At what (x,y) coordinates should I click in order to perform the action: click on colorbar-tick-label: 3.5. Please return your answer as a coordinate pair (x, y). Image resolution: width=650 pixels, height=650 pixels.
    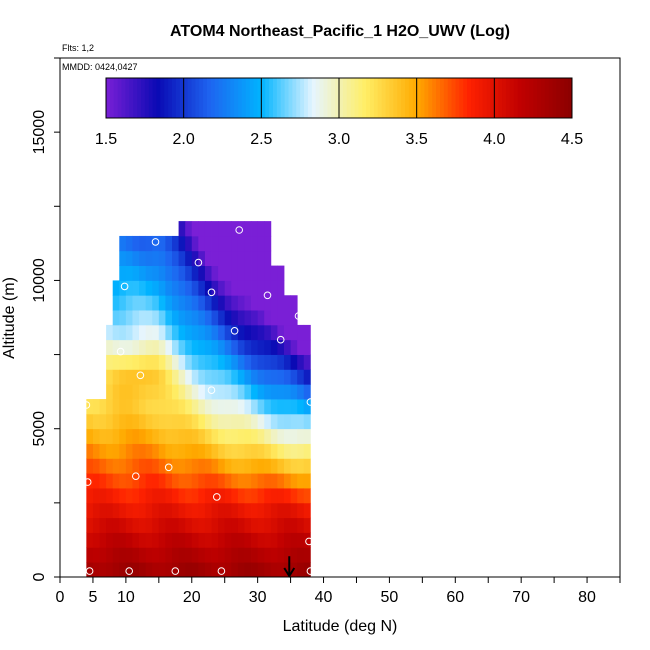
    Looking at the image, I should click on (417, 139).